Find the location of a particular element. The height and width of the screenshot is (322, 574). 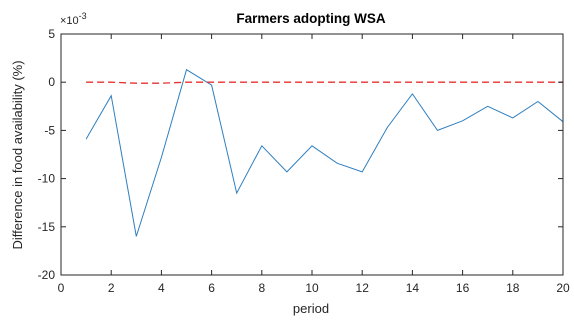

y-tick-label: 0 is located at coordinates (51, 82).